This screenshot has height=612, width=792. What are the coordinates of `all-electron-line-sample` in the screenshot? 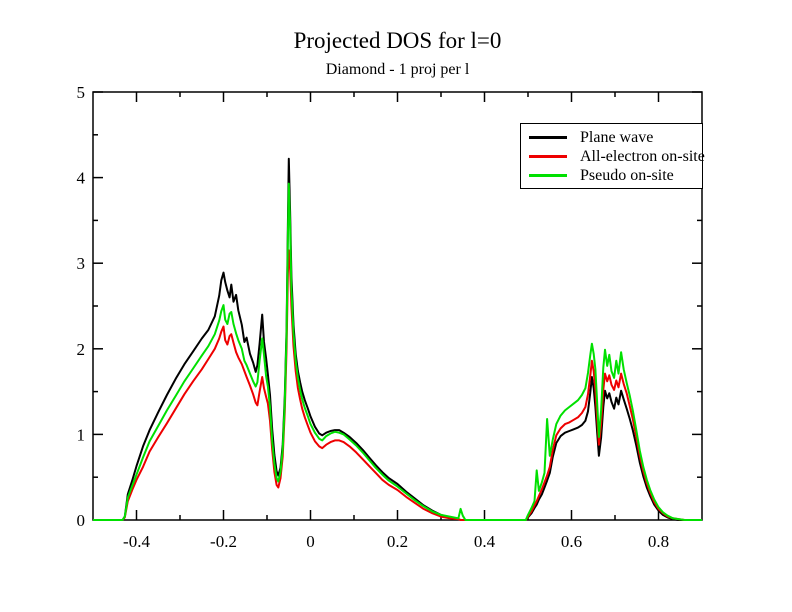 It's located at (548, 156).